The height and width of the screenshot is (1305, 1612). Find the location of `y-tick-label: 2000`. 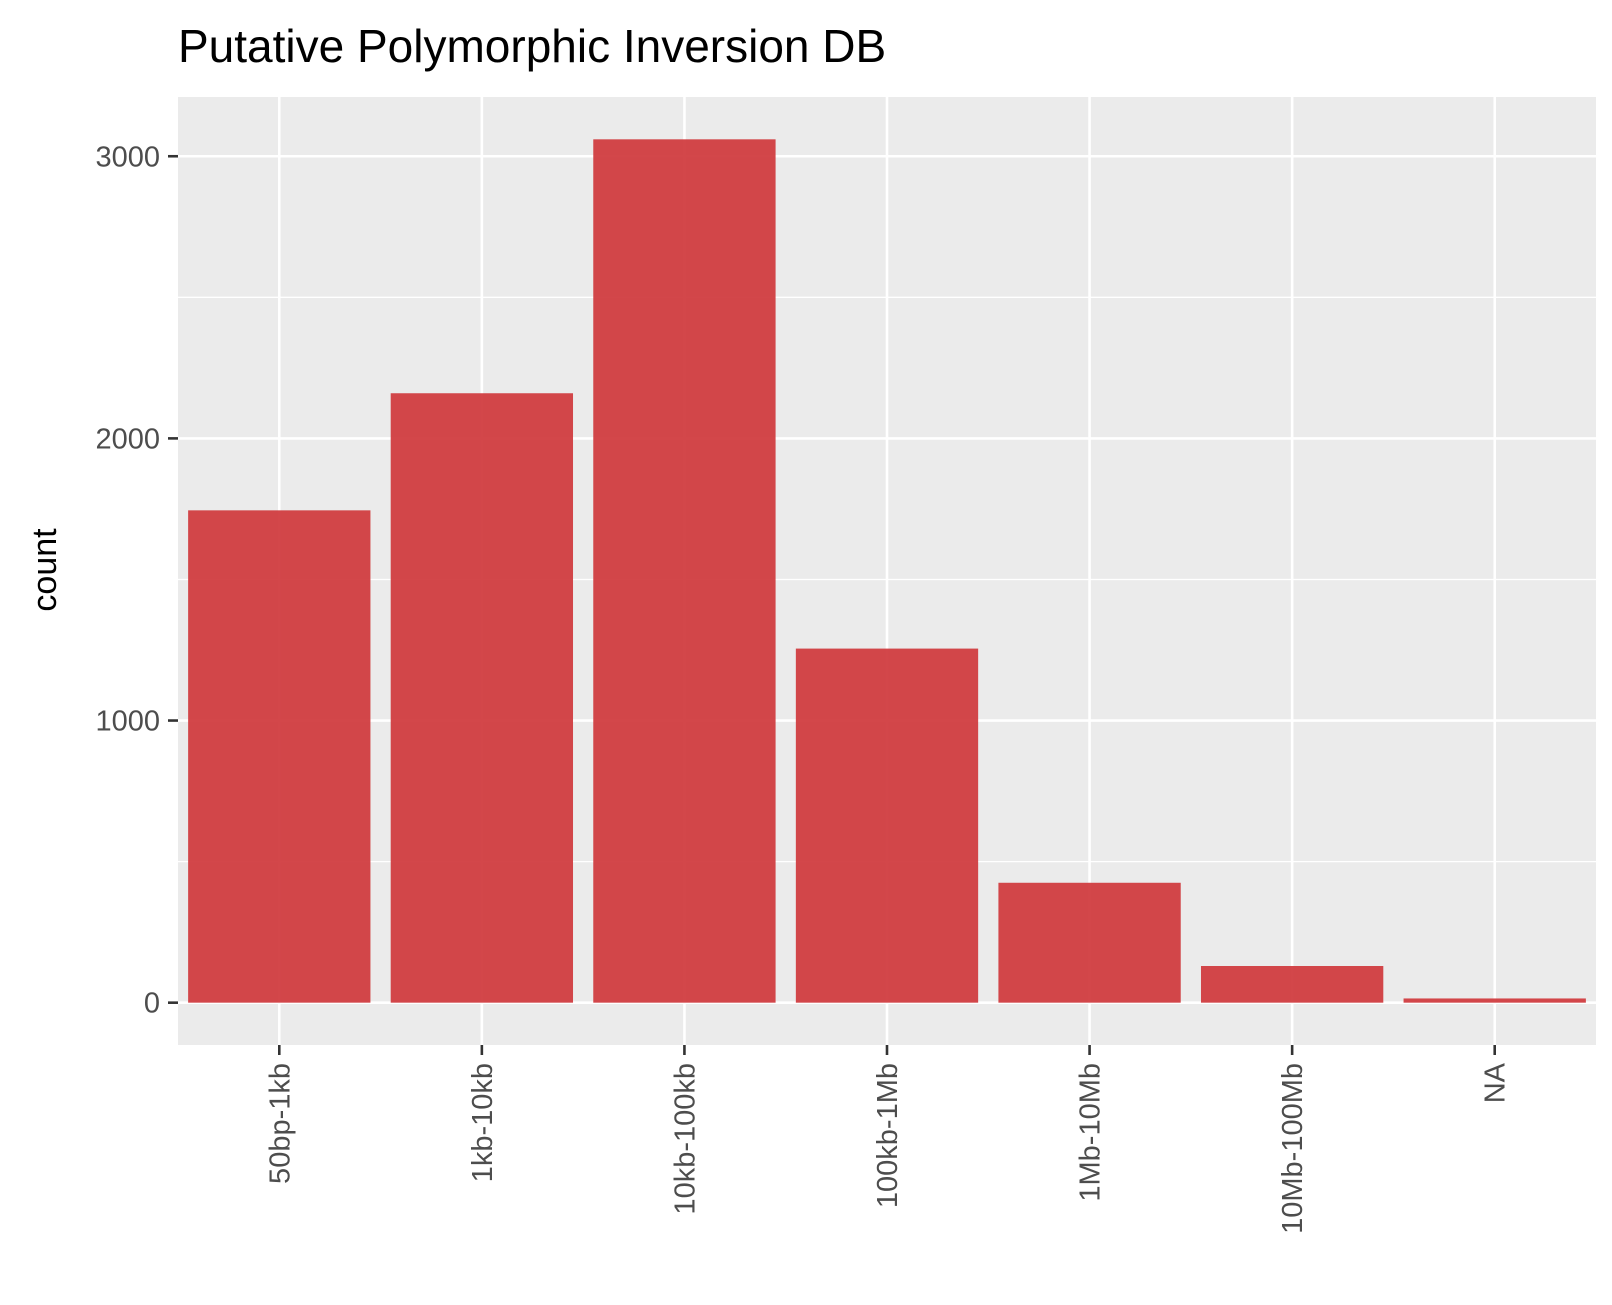

y-tick-label: 2000 is located at coordinates (127, 439).